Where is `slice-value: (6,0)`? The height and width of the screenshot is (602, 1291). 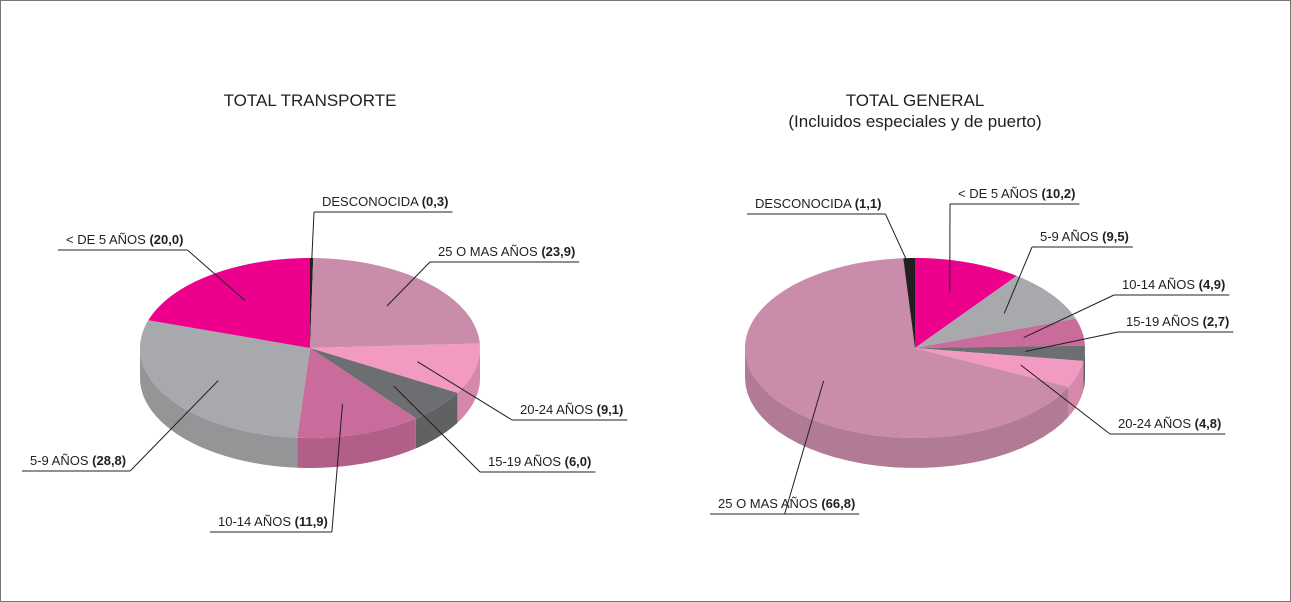
slice-value: (6,0) is located at coordinates (578, 461).